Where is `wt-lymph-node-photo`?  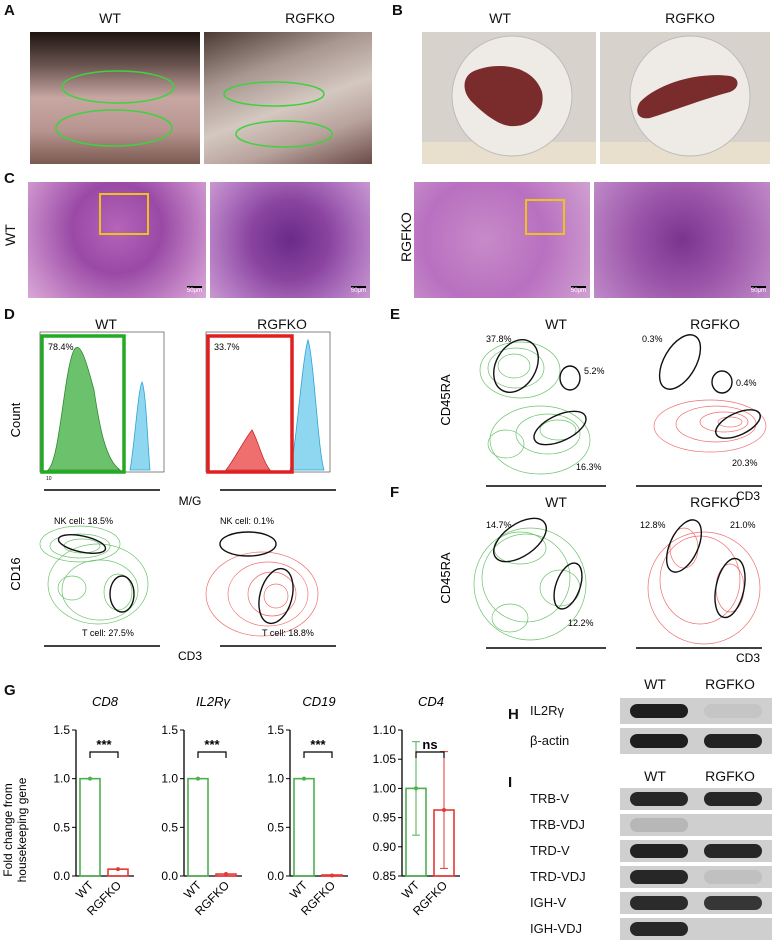 wt-lymph-node-photo is located at coordinates (115, 98).